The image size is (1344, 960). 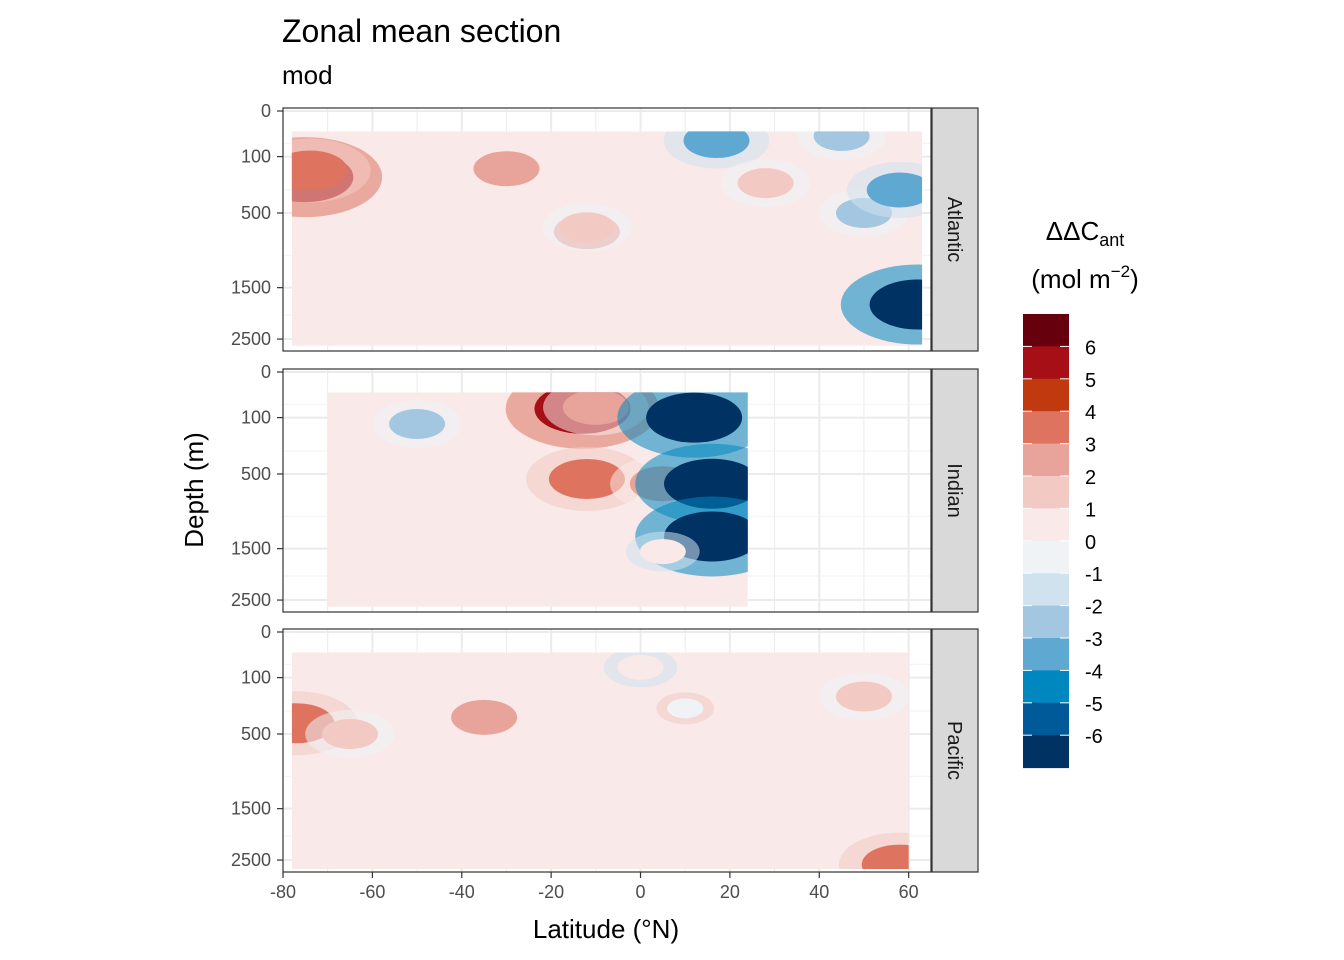 I want to click on legend-title-line1: ΔΔCant, so click(x=1085, y=233).